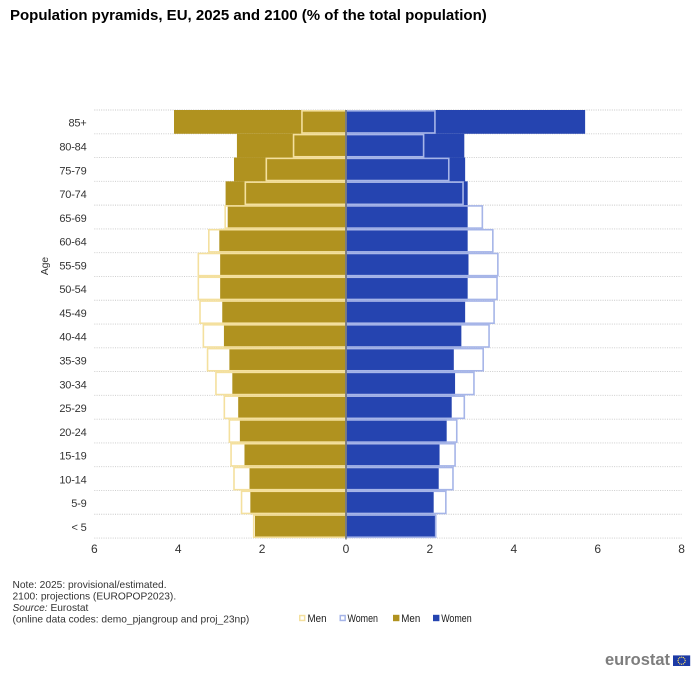  What do you see at coordinates (72, 361) in the screenshot?
I see `svg-text: 35-39` at bounding box center [72, 361].